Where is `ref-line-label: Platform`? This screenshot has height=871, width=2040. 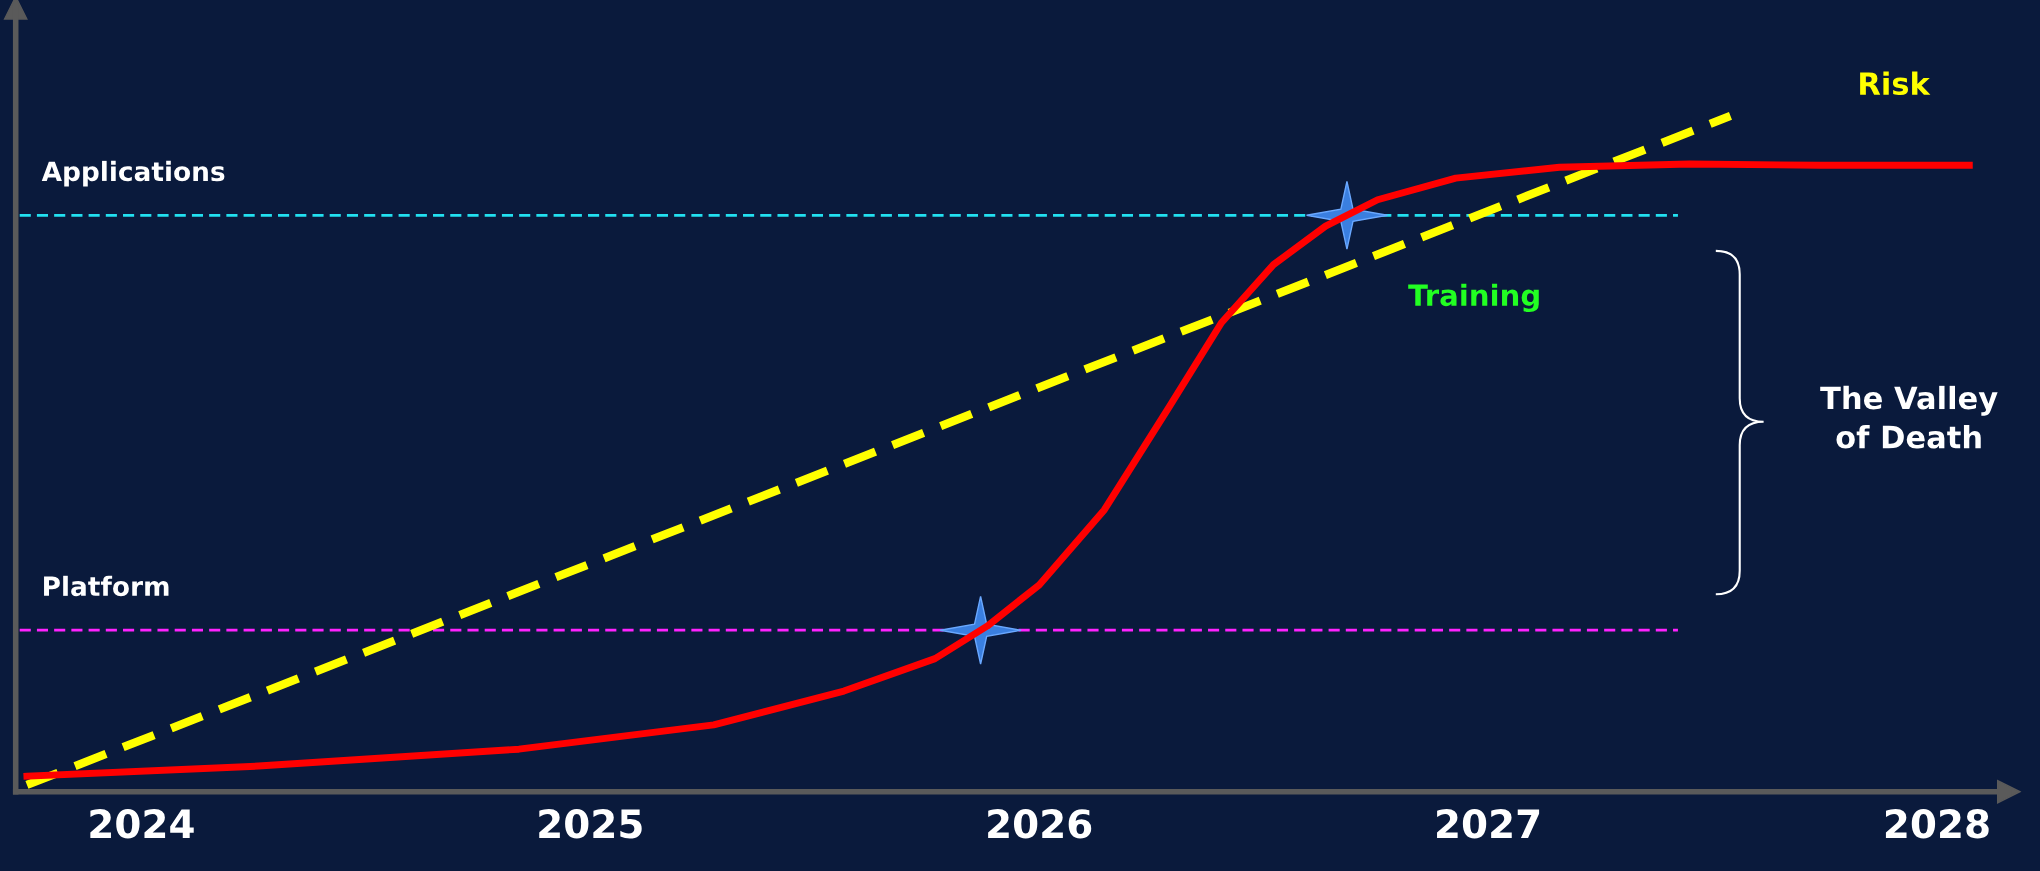
ref-line-label: Platform is located at coordinates (106, 586).